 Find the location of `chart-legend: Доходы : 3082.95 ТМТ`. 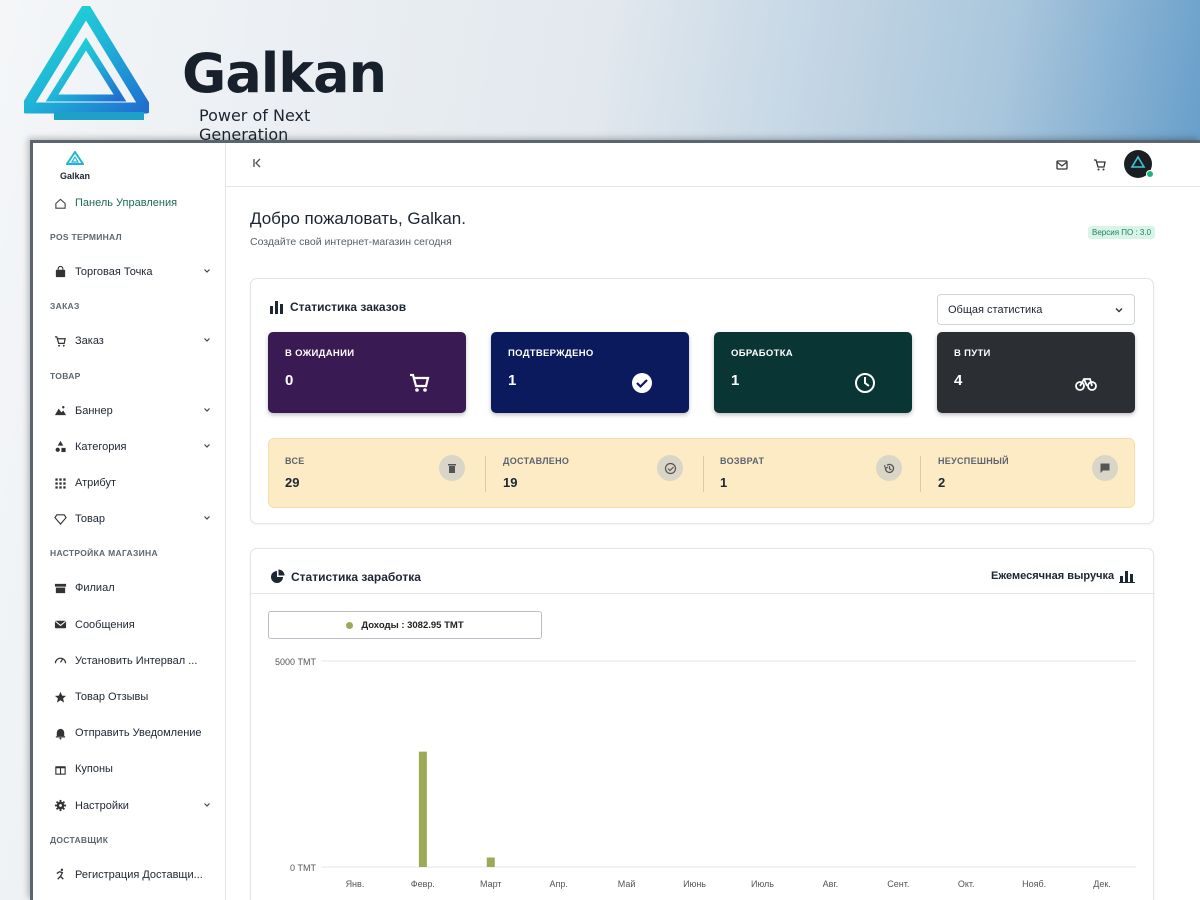

chart-legend: Доходы : 3082.95 ТМТ is located at coordinates (405, 625).